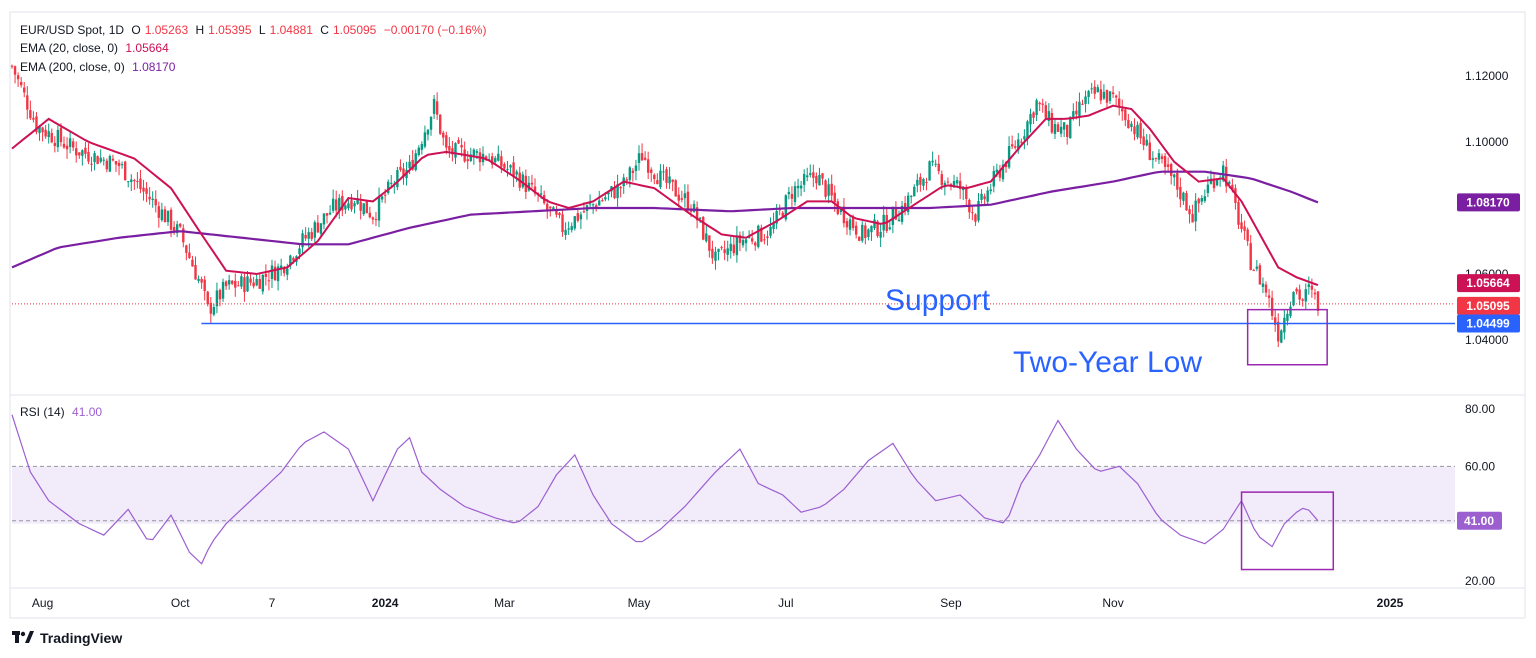 The width and height of the screenshot is (1536, 658). Describe the element at coordinates (99, 67) in the screenshot. I see `legend-ema200: EMA (200, close, 0) 1.08170` at that location.